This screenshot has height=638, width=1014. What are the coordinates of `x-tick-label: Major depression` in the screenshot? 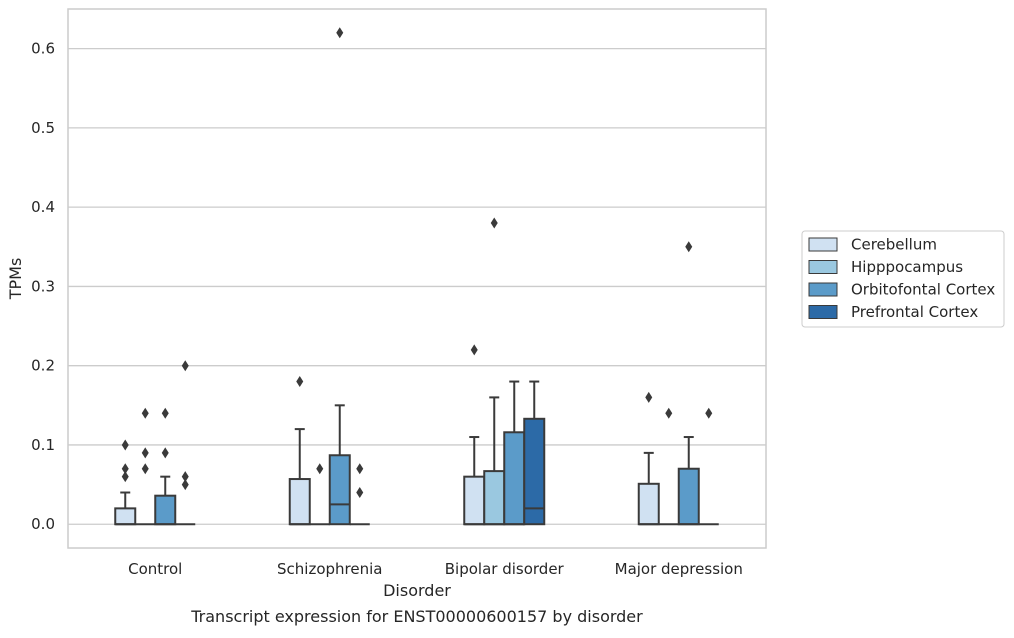 It's located at (679, 569).